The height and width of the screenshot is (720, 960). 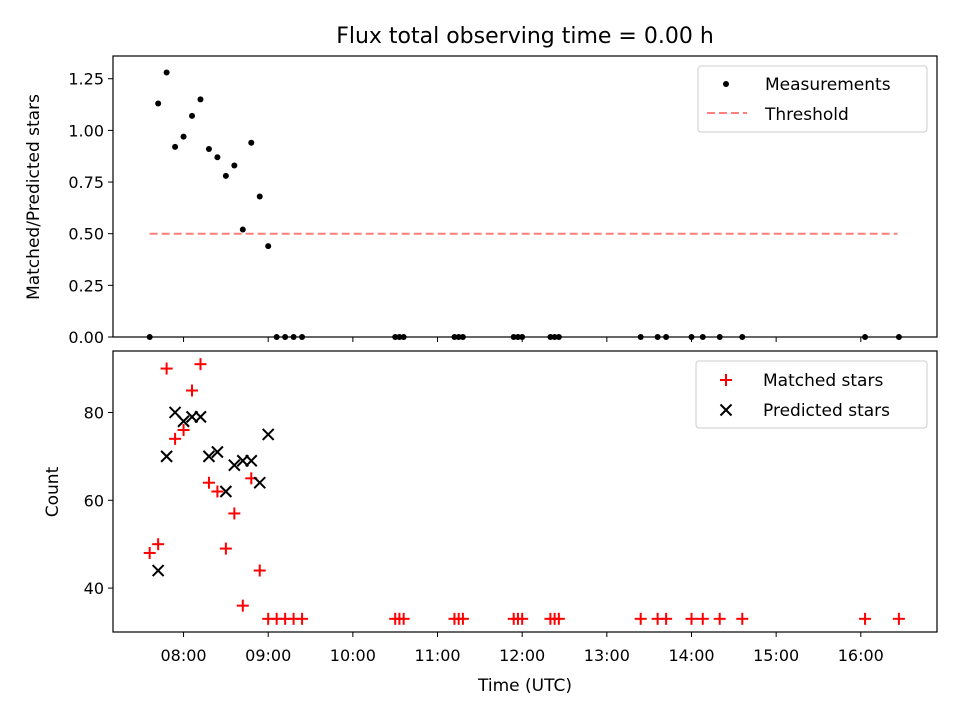 I want to click on predicted-point-5-b, so click(x=200, y=417).